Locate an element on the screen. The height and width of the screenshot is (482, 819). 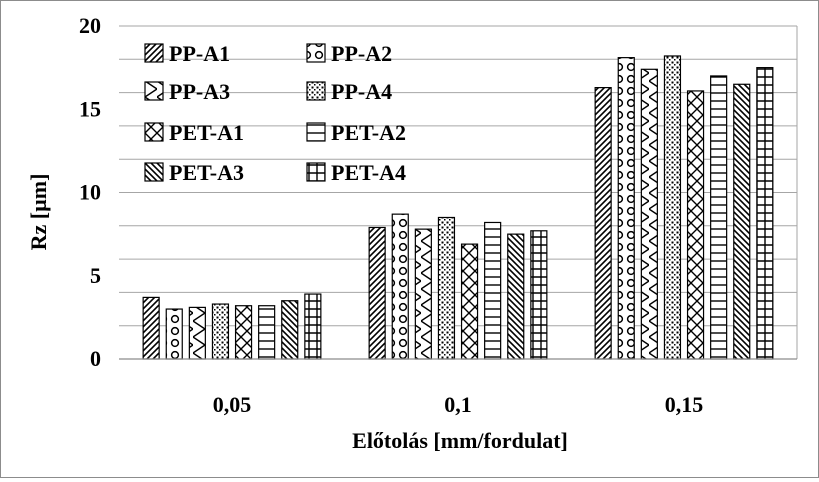
legend-label: PP-A4 is located at coordinates (361, 91).